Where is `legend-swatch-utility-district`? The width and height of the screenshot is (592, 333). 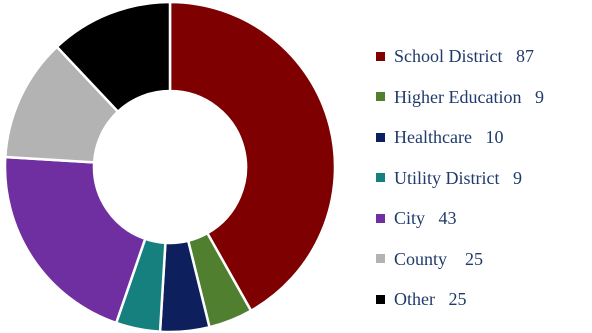 legend-swatch-utility-district is located at coordinates (380, 178).